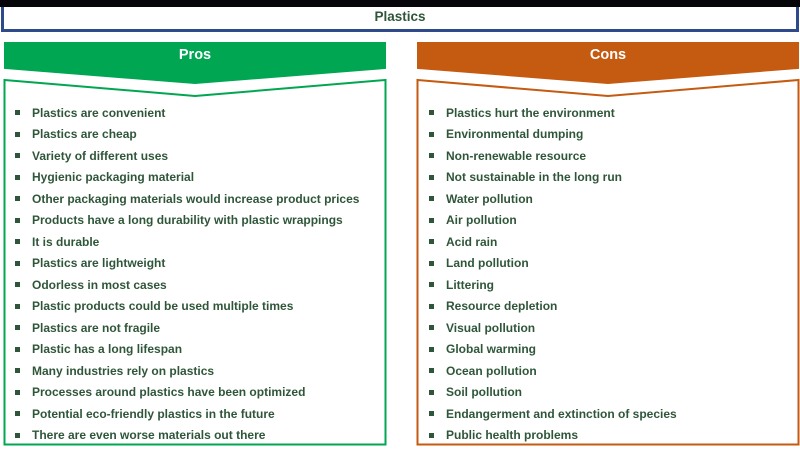  What do you see at coordinates (608, 55) in the screenshot?
I see `cons-header-label: Cons` at bounding box center [608, 55].